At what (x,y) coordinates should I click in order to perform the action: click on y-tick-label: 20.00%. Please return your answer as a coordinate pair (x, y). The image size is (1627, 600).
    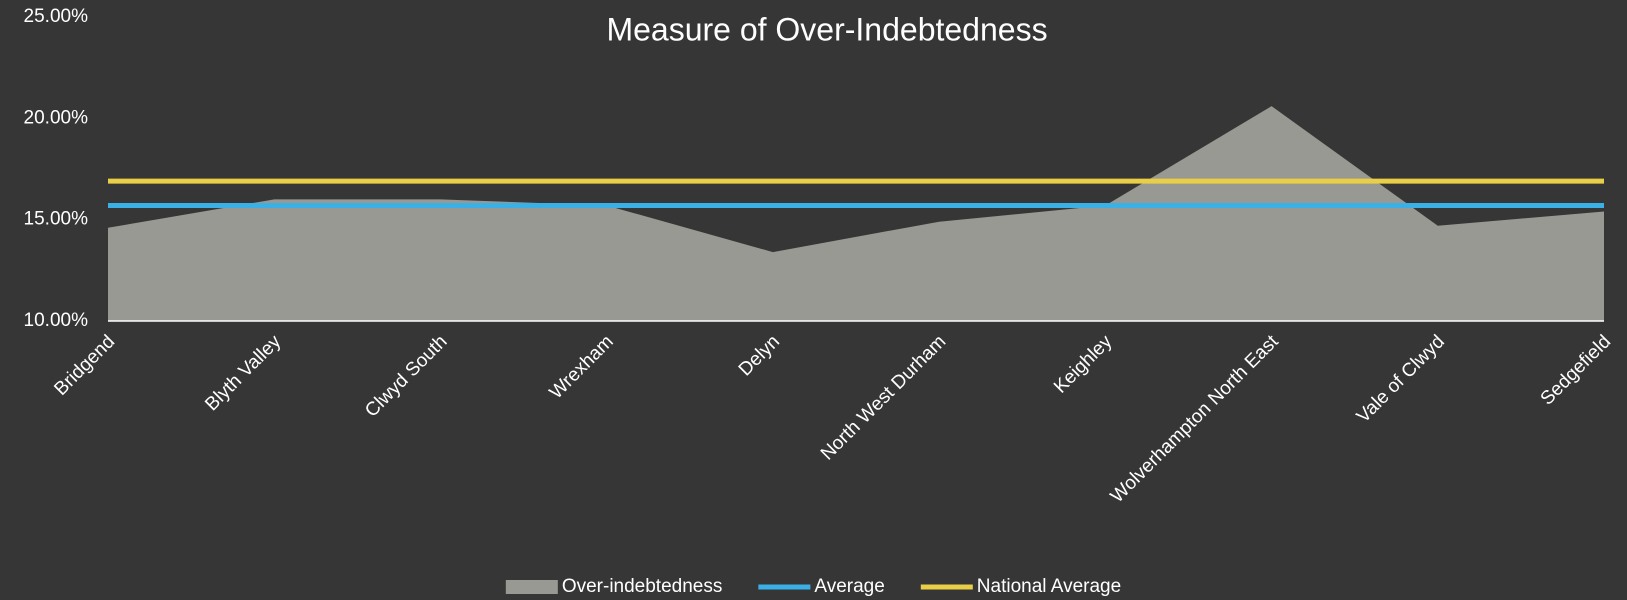
    Looking at the image, I should click on (56, 117).